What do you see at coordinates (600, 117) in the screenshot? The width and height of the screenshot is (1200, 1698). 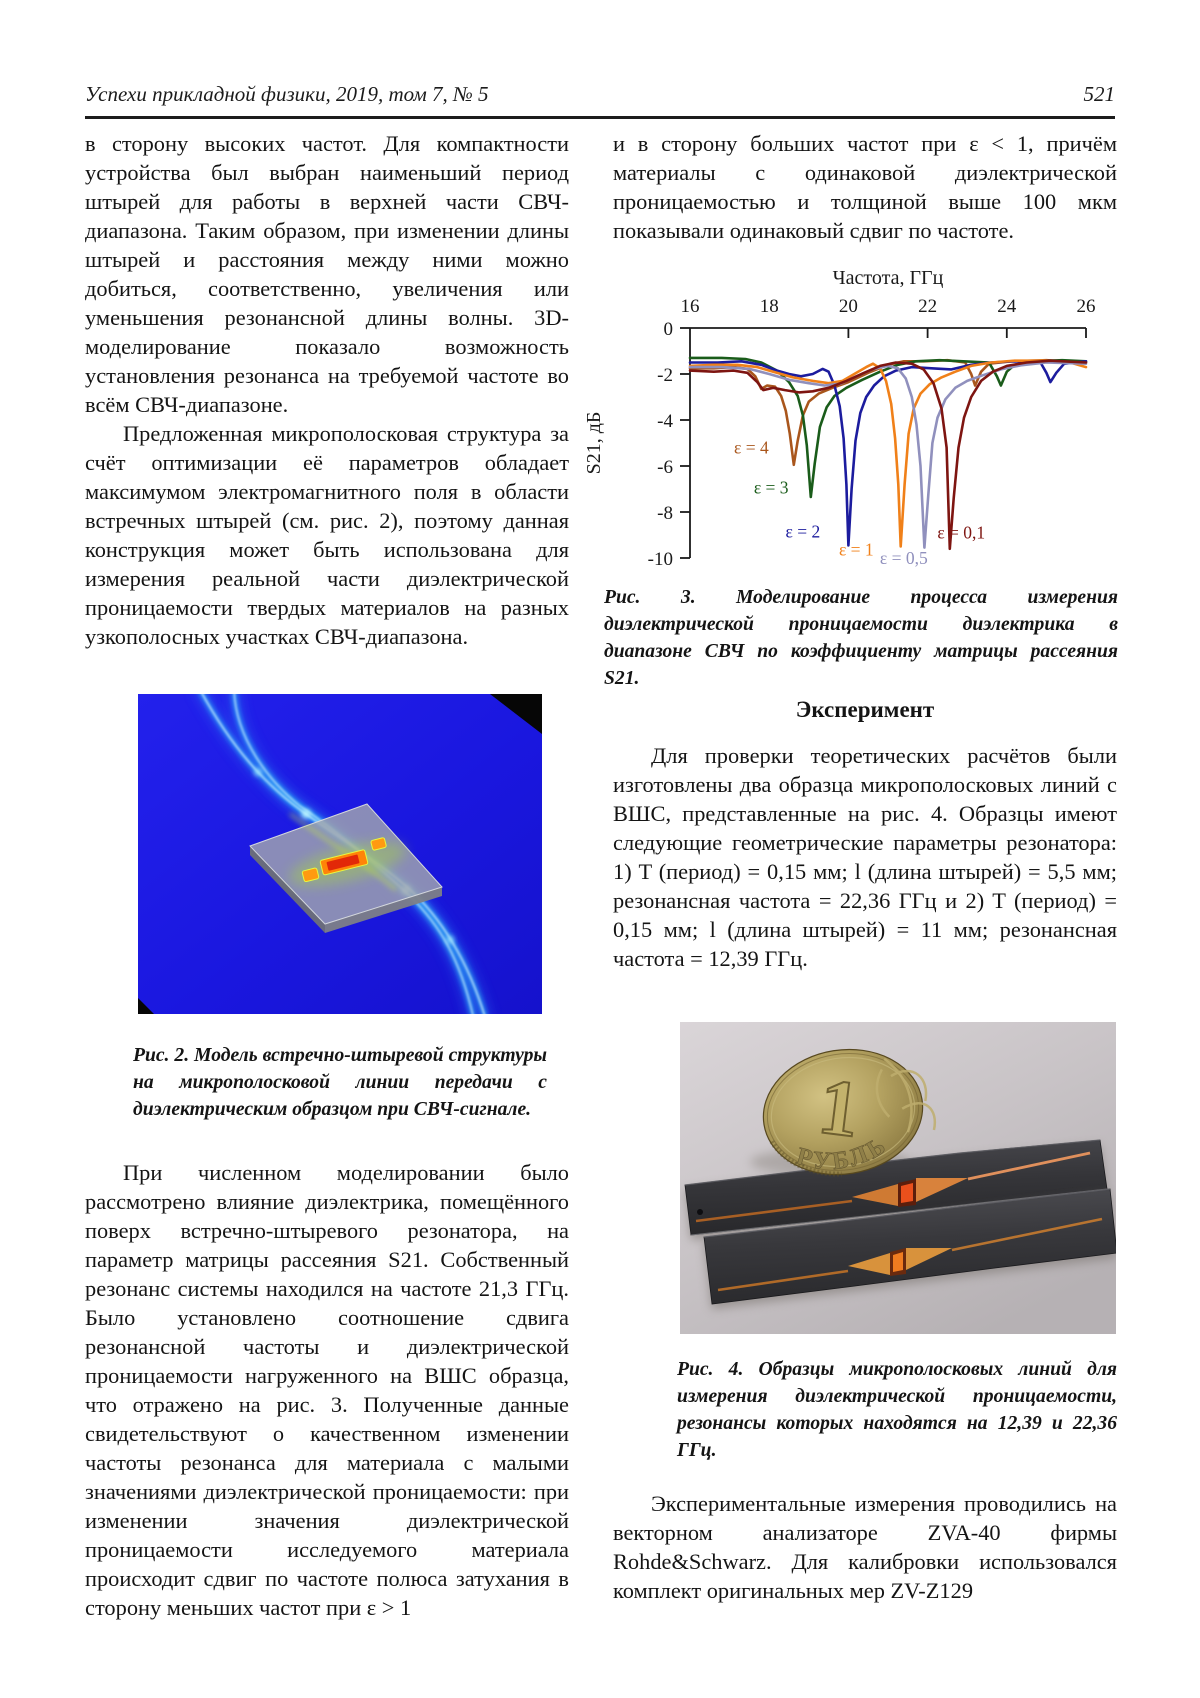 I see `header-rule` at bounding box center [600, 117].